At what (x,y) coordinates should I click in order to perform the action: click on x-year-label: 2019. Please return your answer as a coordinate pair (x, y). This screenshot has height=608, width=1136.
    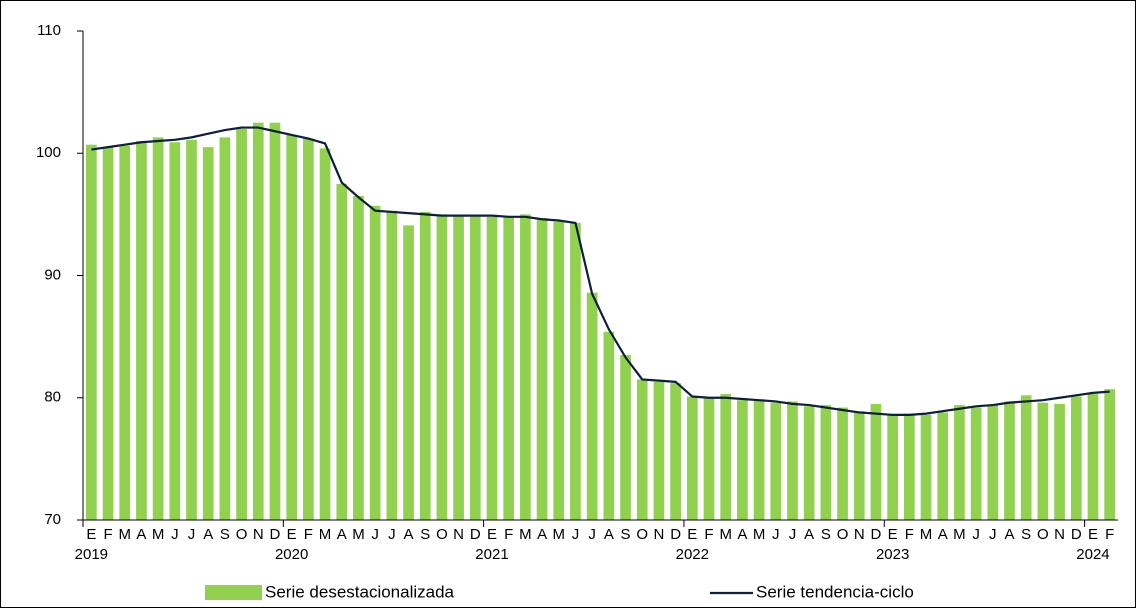
    Looking at the image, I should click on (91, 554).